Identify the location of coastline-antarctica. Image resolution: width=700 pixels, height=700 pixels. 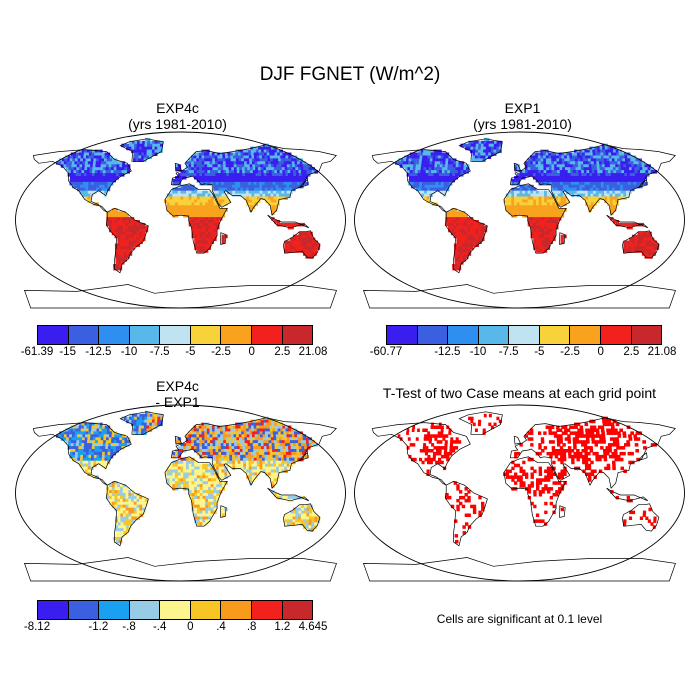
(180, 569).